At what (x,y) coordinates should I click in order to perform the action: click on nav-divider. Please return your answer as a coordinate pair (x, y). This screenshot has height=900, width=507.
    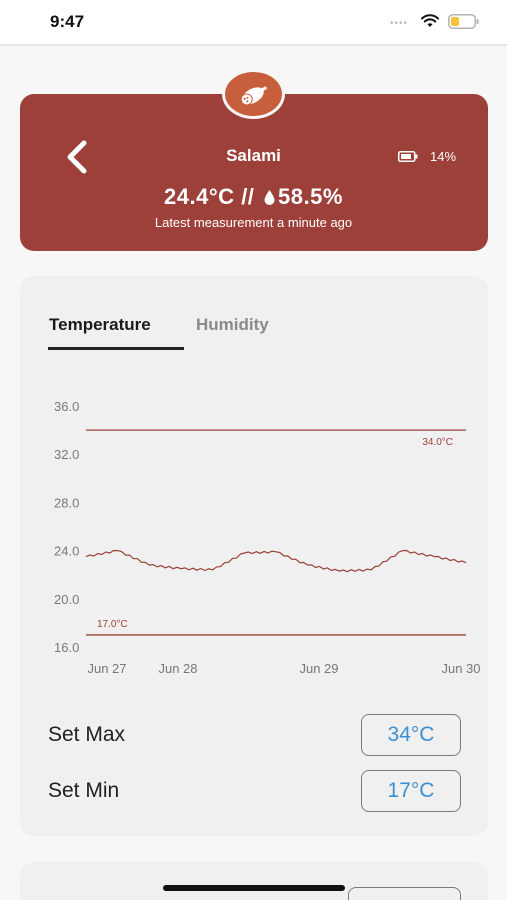
    Looking at the image, I should click on (253, 45).